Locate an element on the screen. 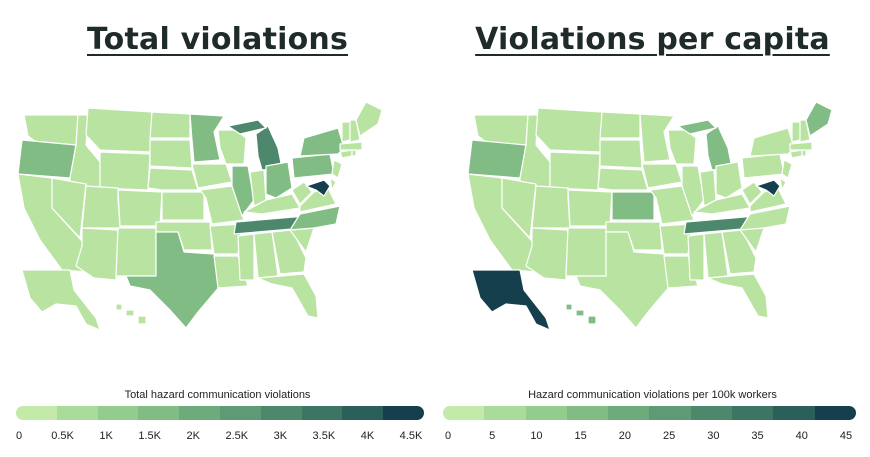 The height and width of the screenshot is (457, 870). legend-color-bar is located at coordinates (220, 413).